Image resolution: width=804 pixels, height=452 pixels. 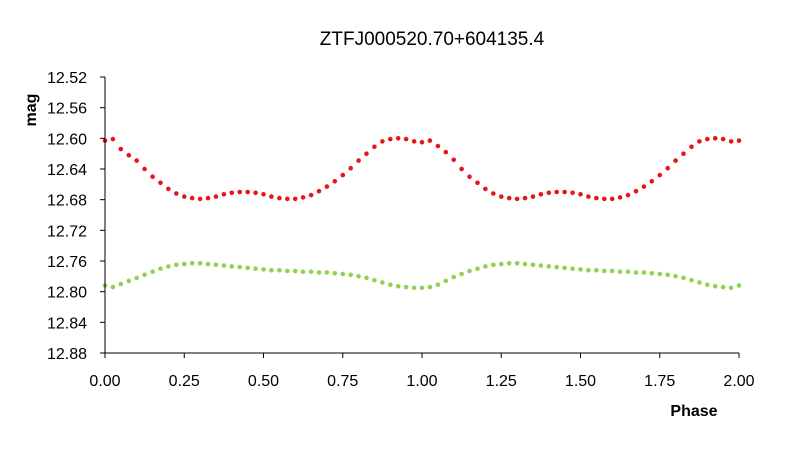 I want to click on y-tick-label: 12.64, so click(x=67, y=170).